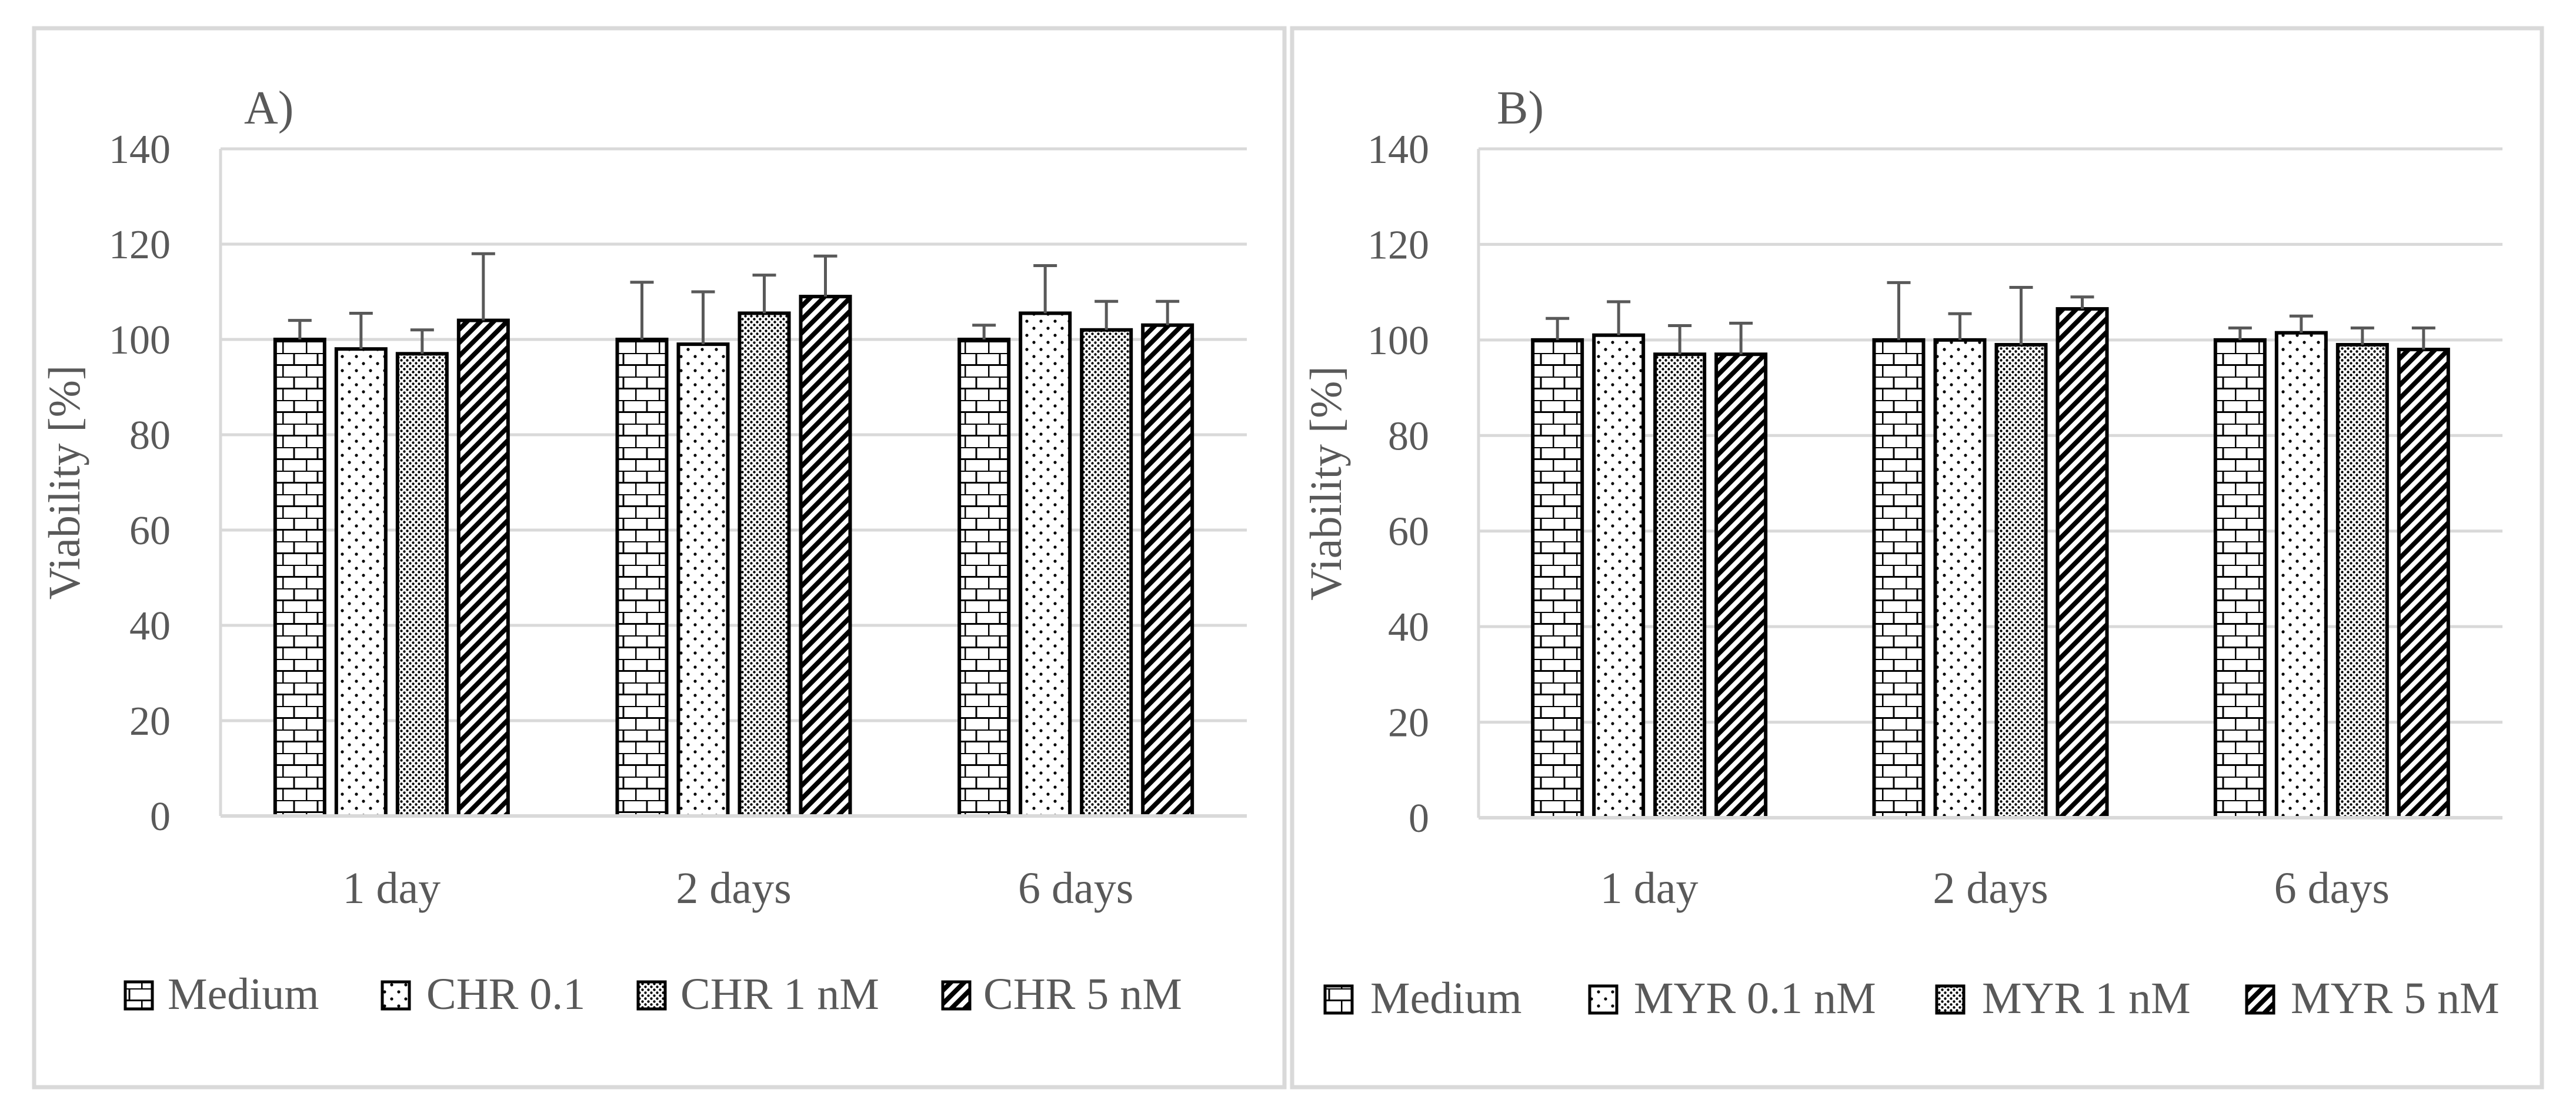 This screenshot has width=2576, height=1116. Describe the element at coordinates (779, 994) in the screenshot. I see `legend-label: CHR 1 nM` at that location.